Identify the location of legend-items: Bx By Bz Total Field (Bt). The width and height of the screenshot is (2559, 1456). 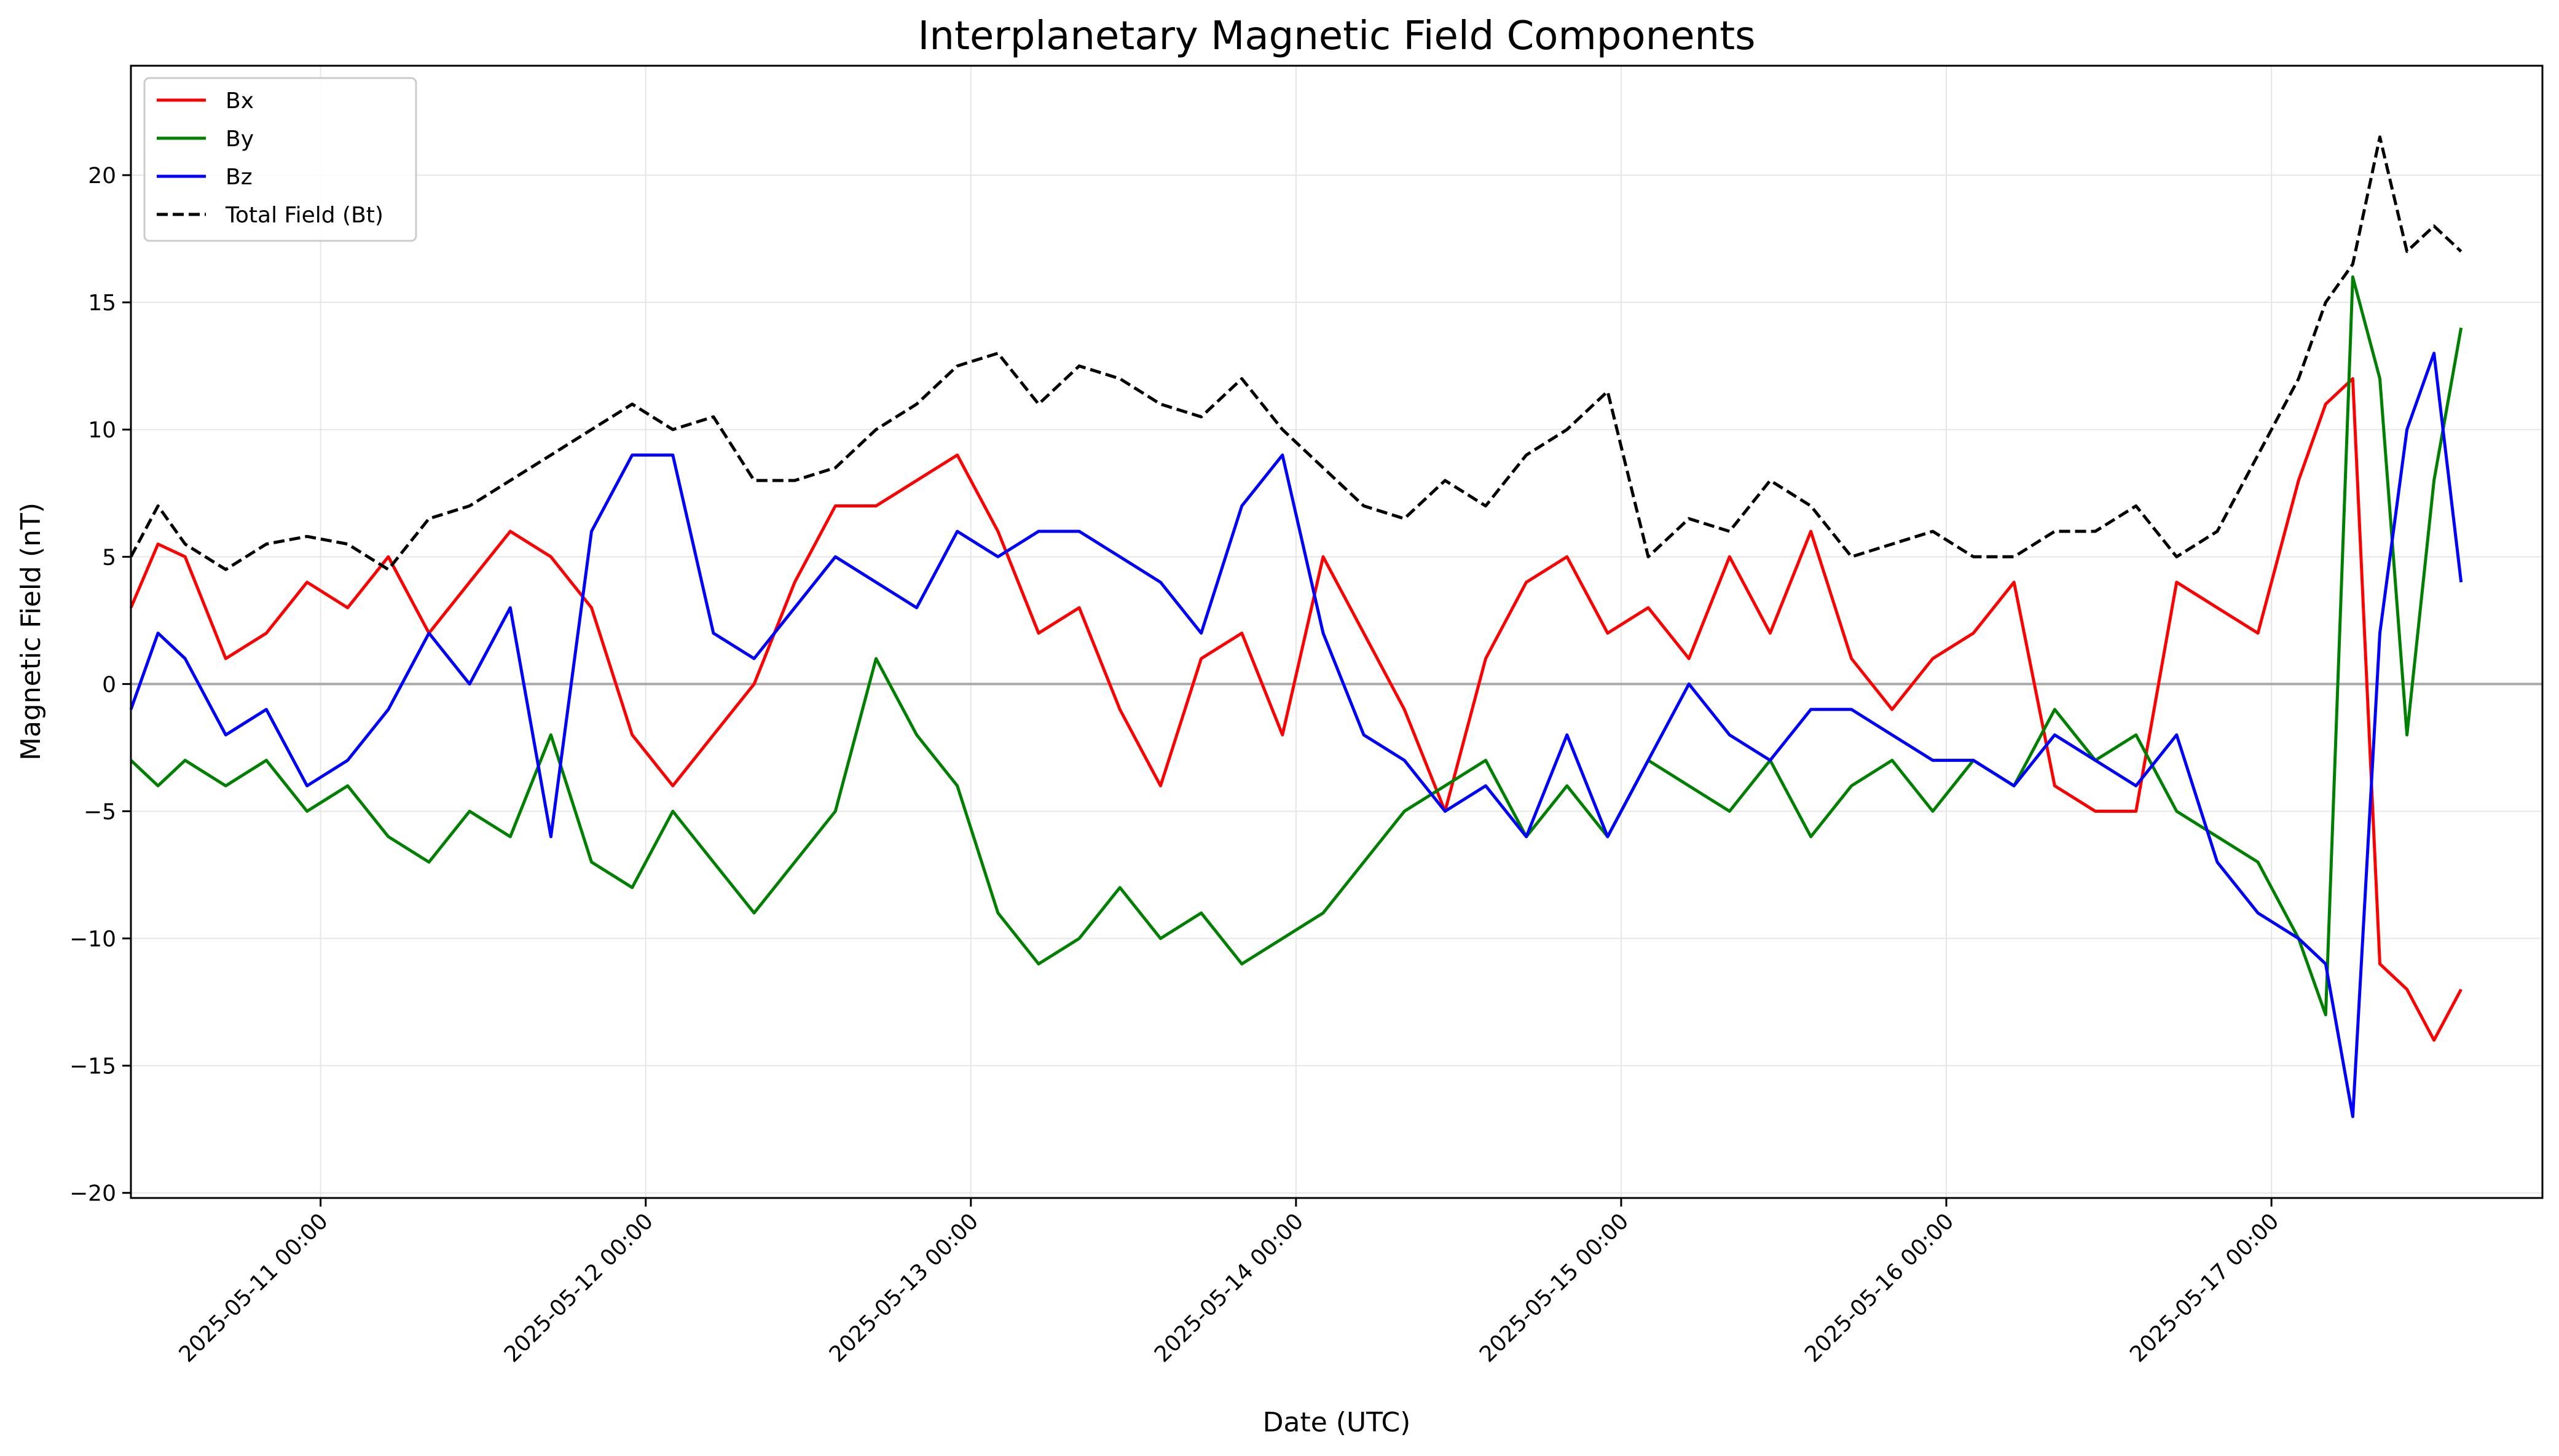
(270, 158).